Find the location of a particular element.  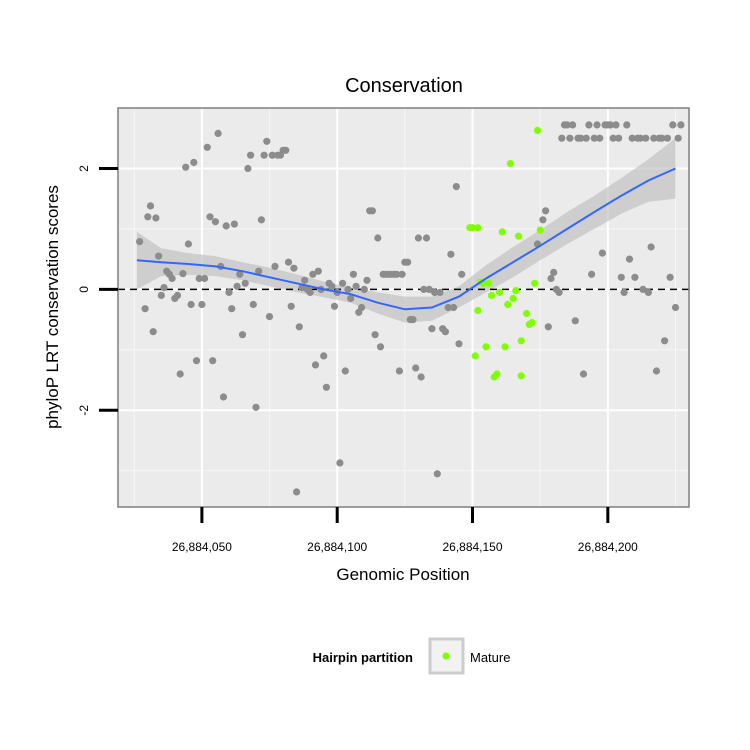

legend-title: Hairpin partition is located at coordinates (363, 657).